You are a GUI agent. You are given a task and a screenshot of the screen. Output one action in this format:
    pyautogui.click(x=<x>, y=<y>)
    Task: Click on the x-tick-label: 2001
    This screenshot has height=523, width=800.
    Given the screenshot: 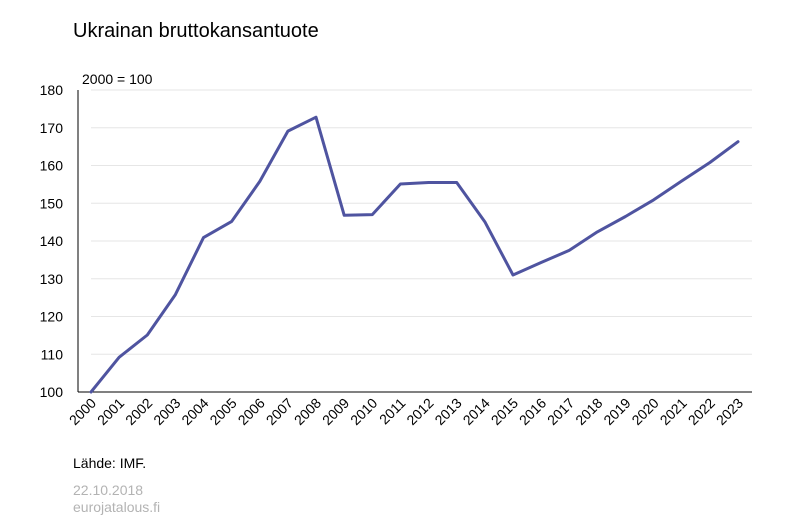 What is the action you would take?
    pyautogui.click(x=110, y=411)
    